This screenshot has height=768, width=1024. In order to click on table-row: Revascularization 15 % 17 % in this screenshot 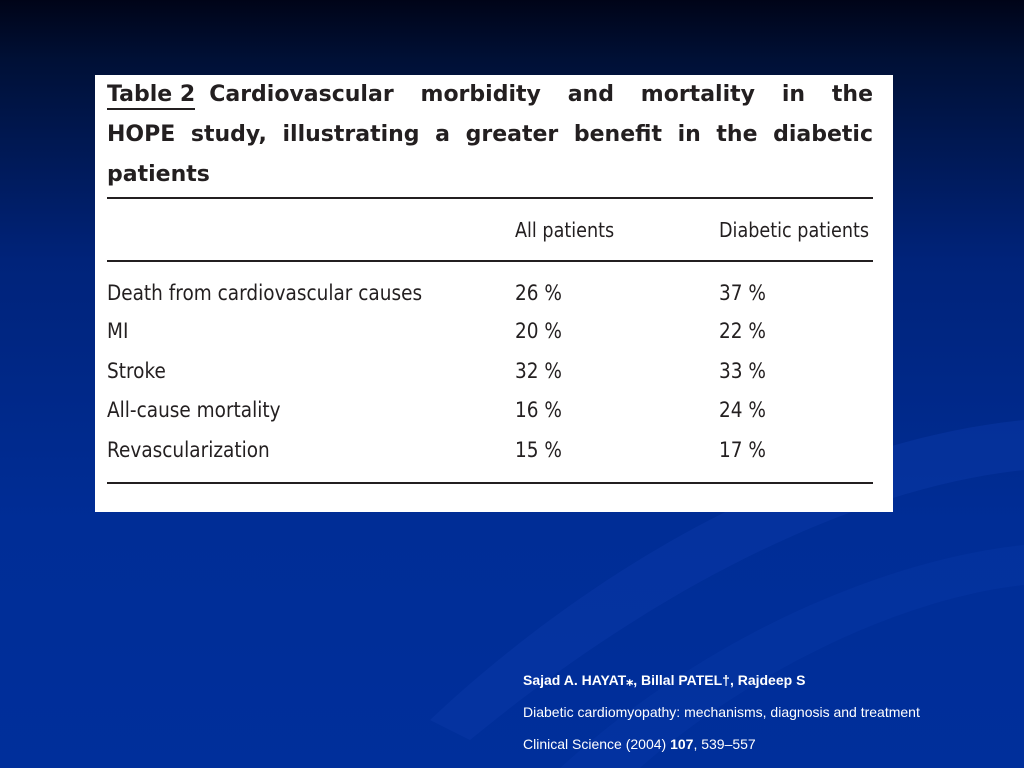, I will do `click(494, 453)`.